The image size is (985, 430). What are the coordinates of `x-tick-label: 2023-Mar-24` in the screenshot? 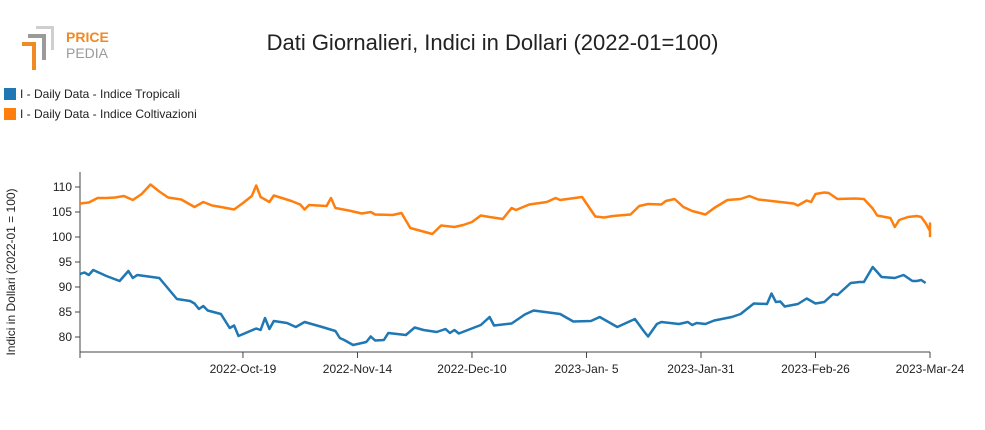 It's located at (930, 369).